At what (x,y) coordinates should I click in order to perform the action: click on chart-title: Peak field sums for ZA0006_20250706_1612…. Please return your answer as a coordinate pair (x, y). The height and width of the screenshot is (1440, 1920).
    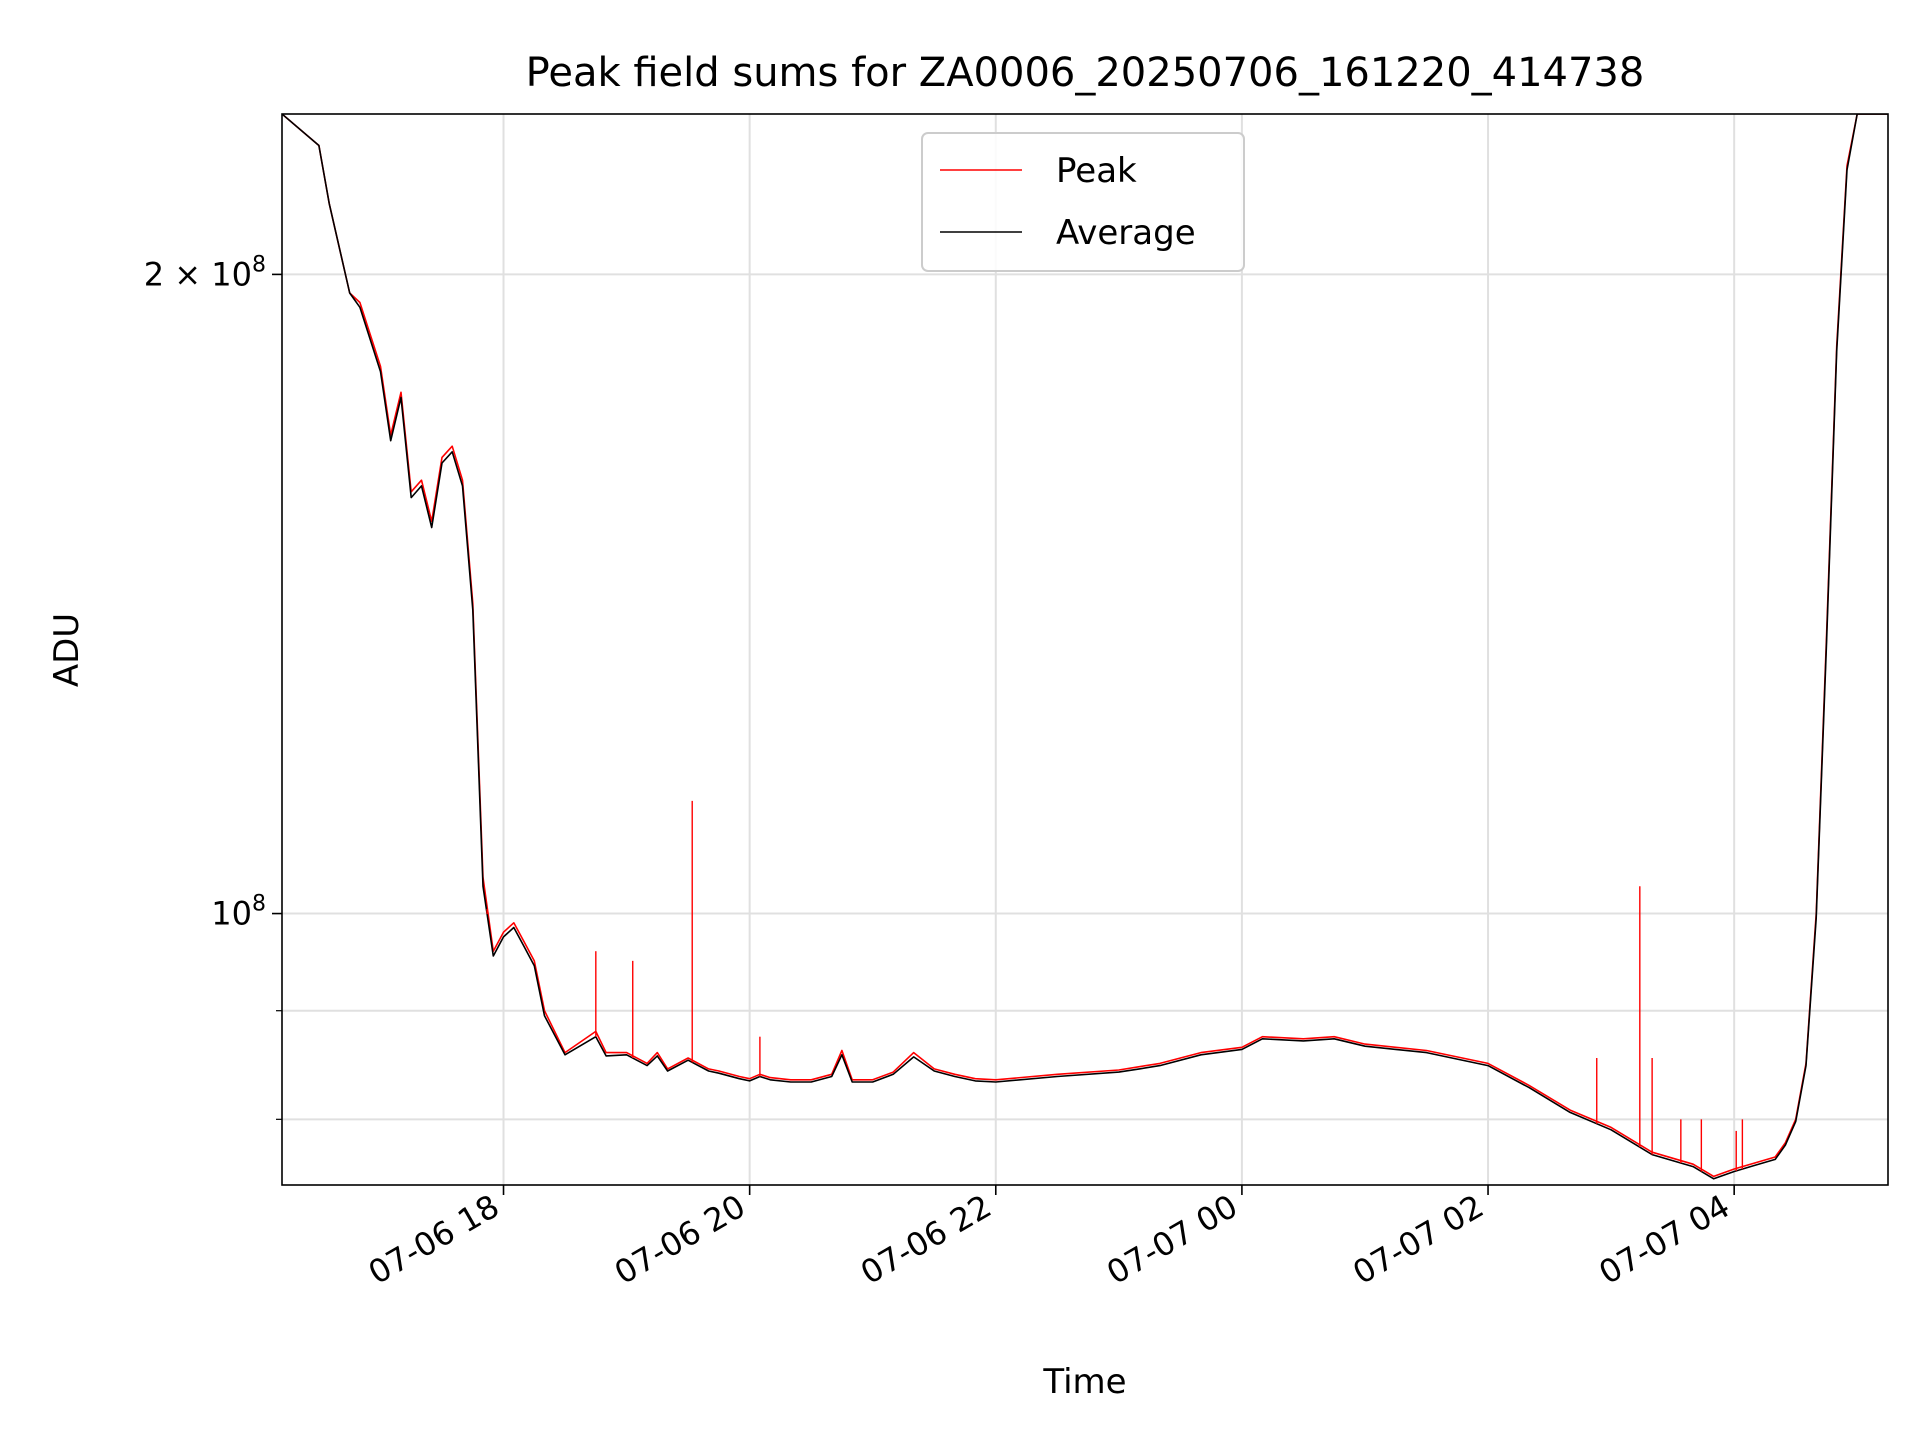
    Looking at the image, I should click on (1085, 73).